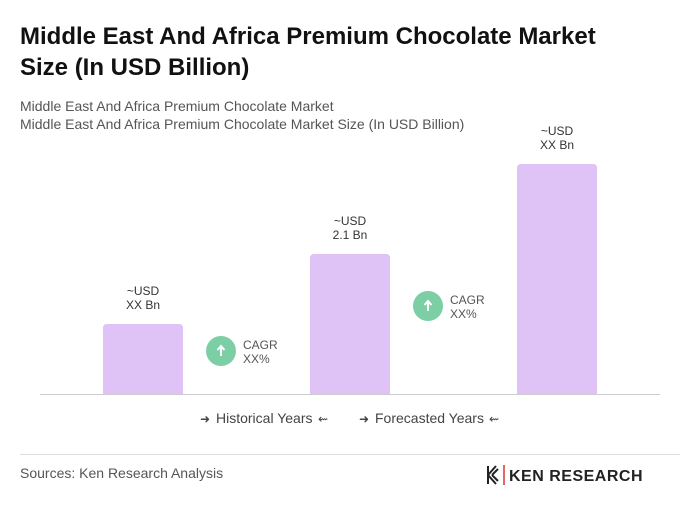  Describe the element at coordinates (121, 473) in the screenshot. I see `source: Sources: Ken Research Analysis` at that location.